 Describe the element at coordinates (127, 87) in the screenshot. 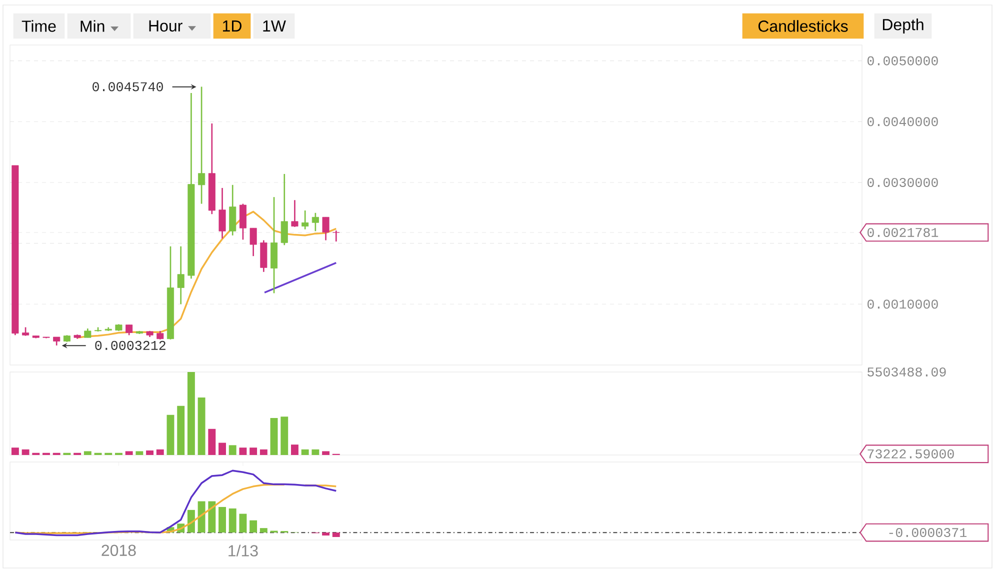

I see `annotation: 0.0045740` at that location.